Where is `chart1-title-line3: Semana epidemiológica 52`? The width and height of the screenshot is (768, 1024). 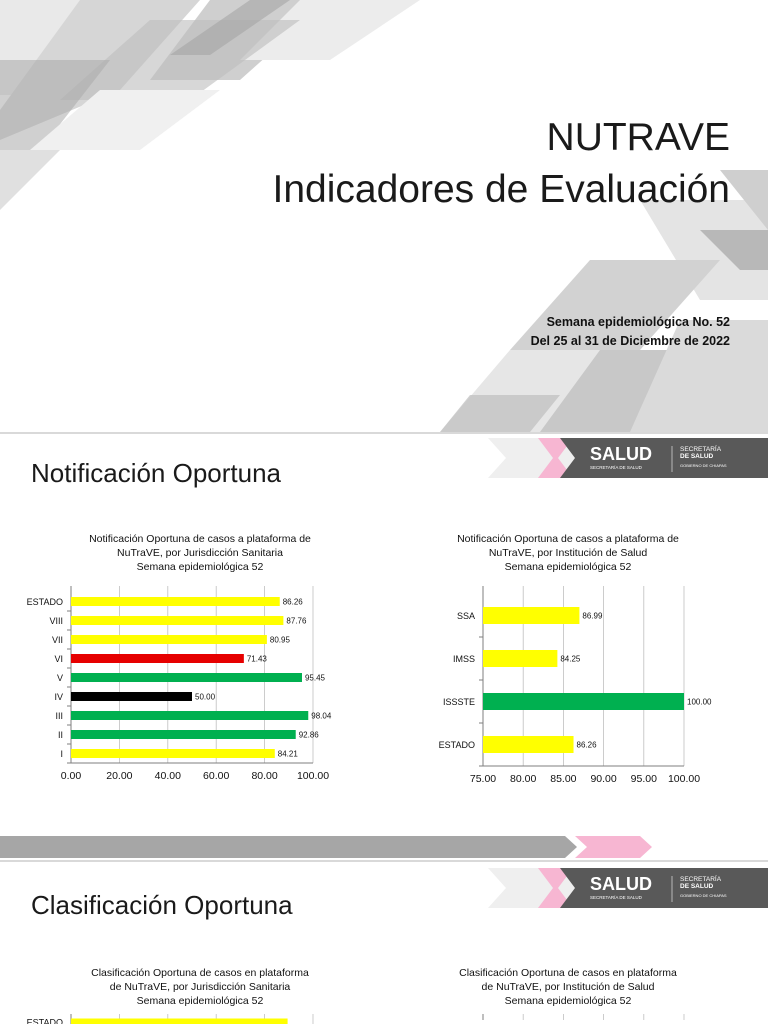
chart1-title-line3: Semana epidemiológica 52 is located at coordinates (200, 567).